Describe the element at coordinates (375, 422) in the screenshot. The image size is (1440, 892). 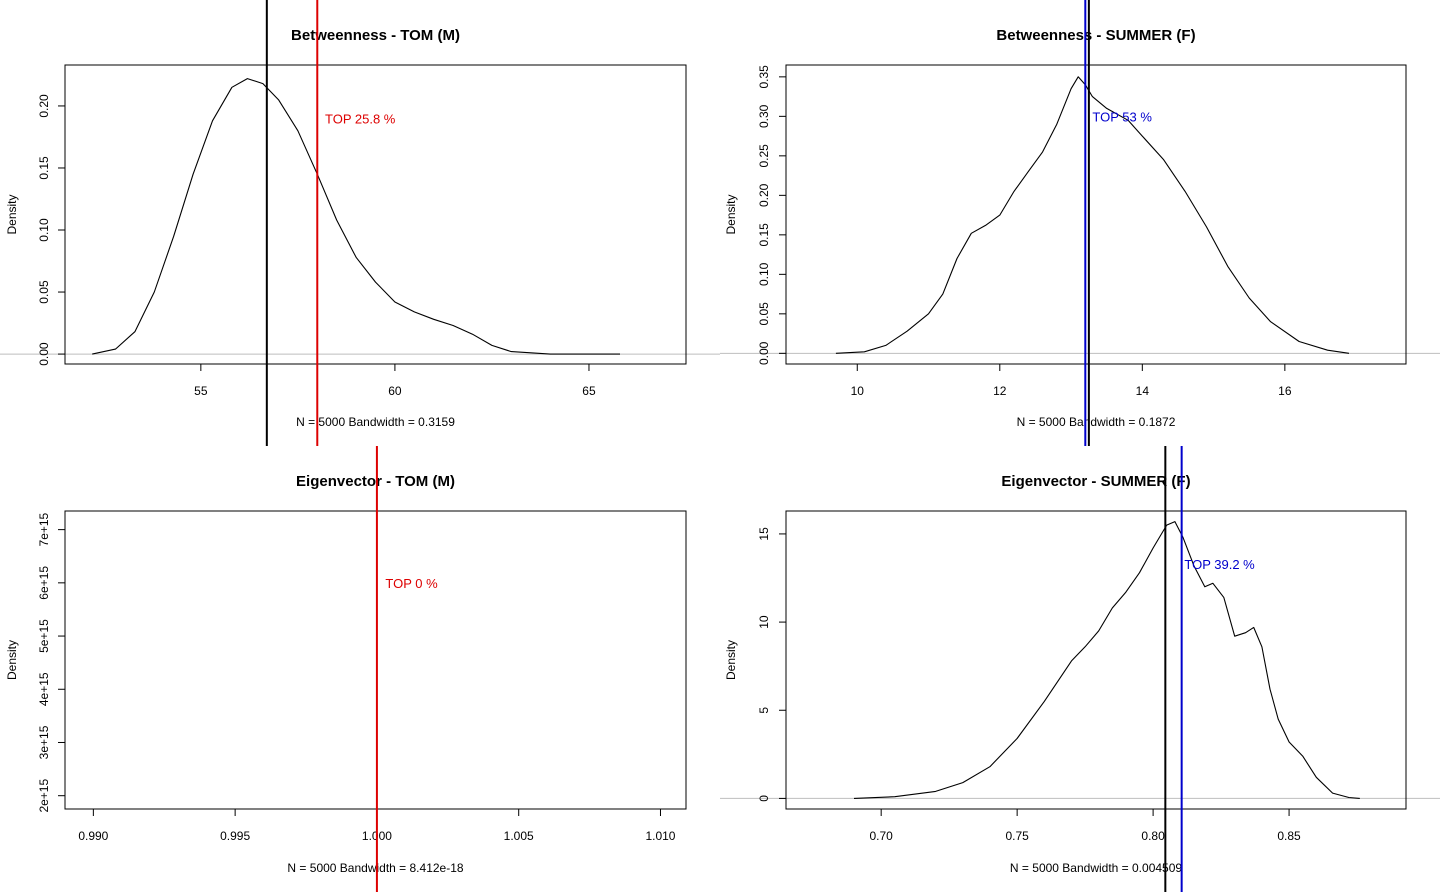
I see `x-axis-label: N = 5000 Bandwidth = 0.3159` at that location.